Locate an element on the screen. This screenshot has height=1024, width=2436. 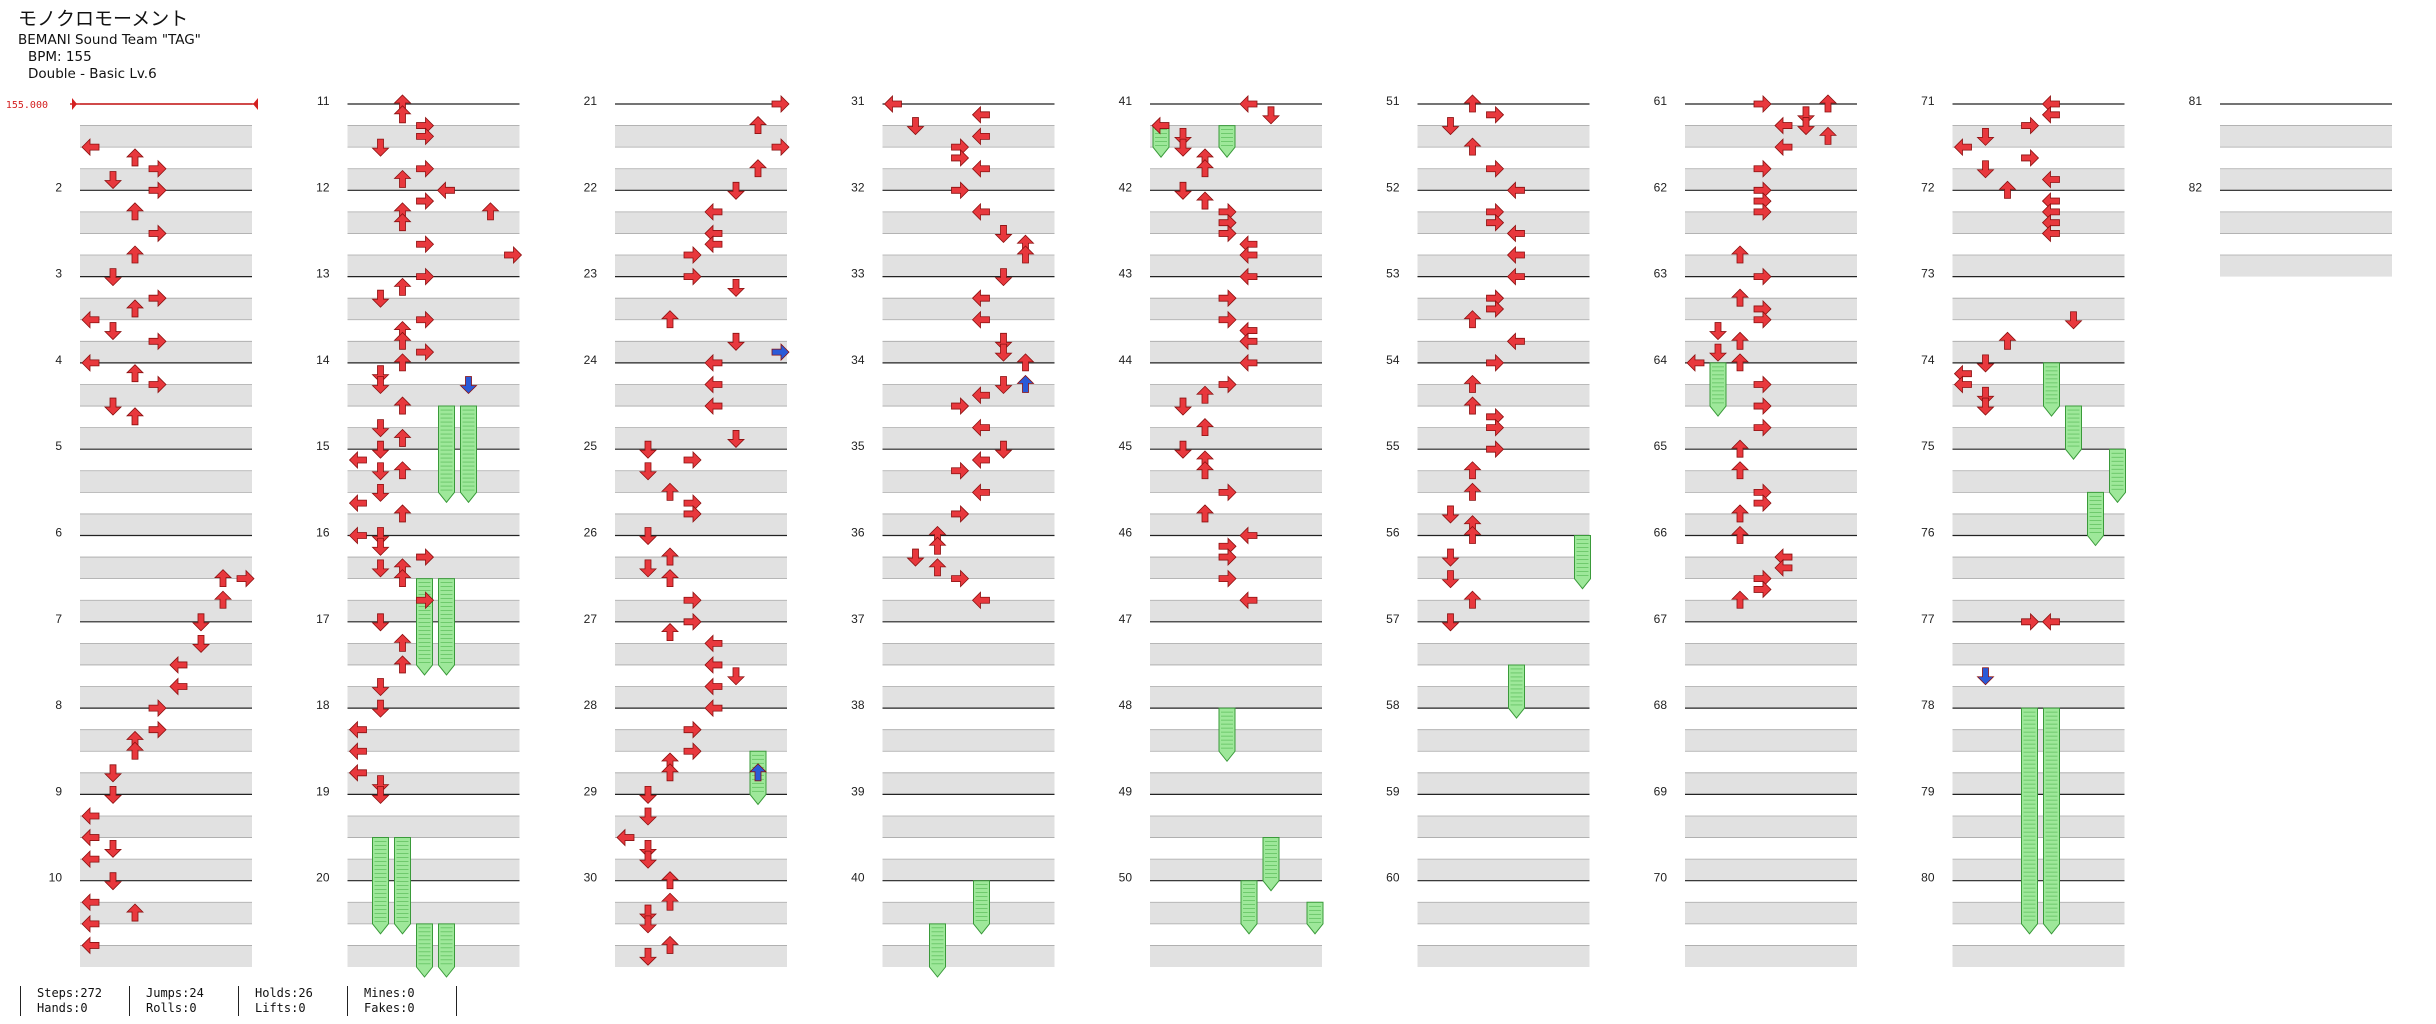
measure-number: 29 is located at coordinates (591, 791).